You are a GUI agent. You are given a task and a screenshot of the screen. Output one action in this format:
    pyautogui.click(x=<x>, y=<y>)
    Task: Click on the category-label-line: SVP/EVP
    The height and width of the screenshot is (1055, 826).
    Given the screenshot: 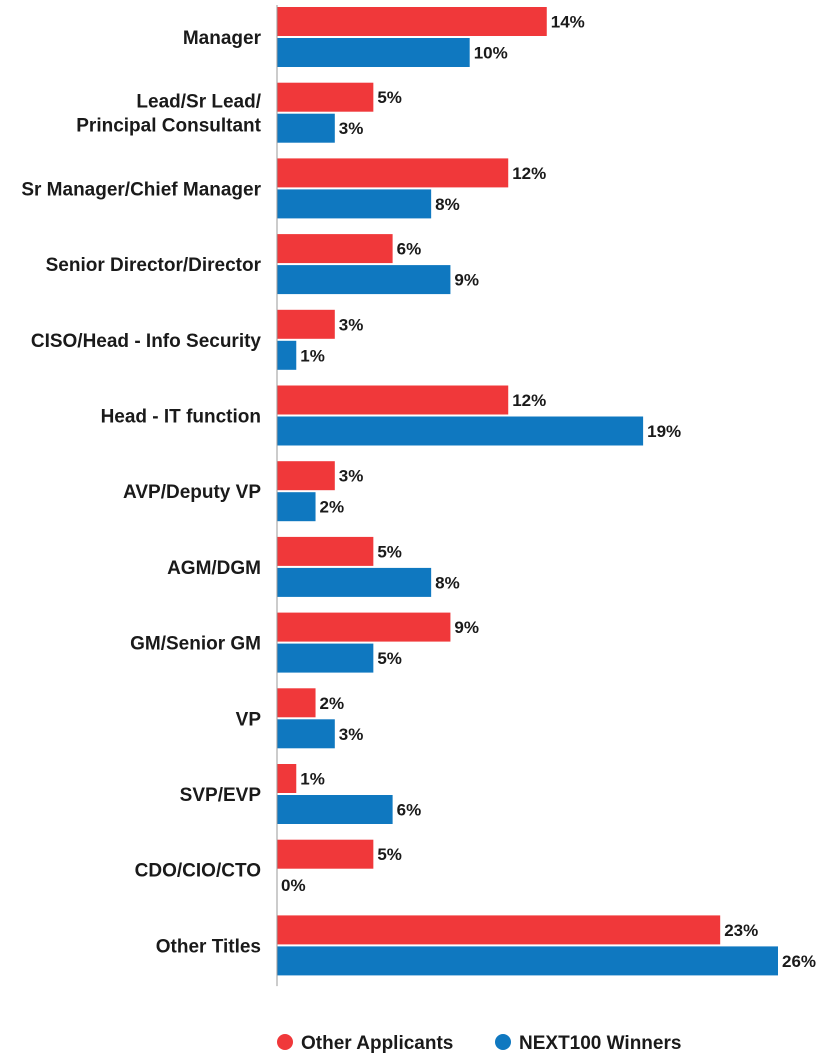 What is the action you would take?
    pyautogui.click(x=221, y=795)
    